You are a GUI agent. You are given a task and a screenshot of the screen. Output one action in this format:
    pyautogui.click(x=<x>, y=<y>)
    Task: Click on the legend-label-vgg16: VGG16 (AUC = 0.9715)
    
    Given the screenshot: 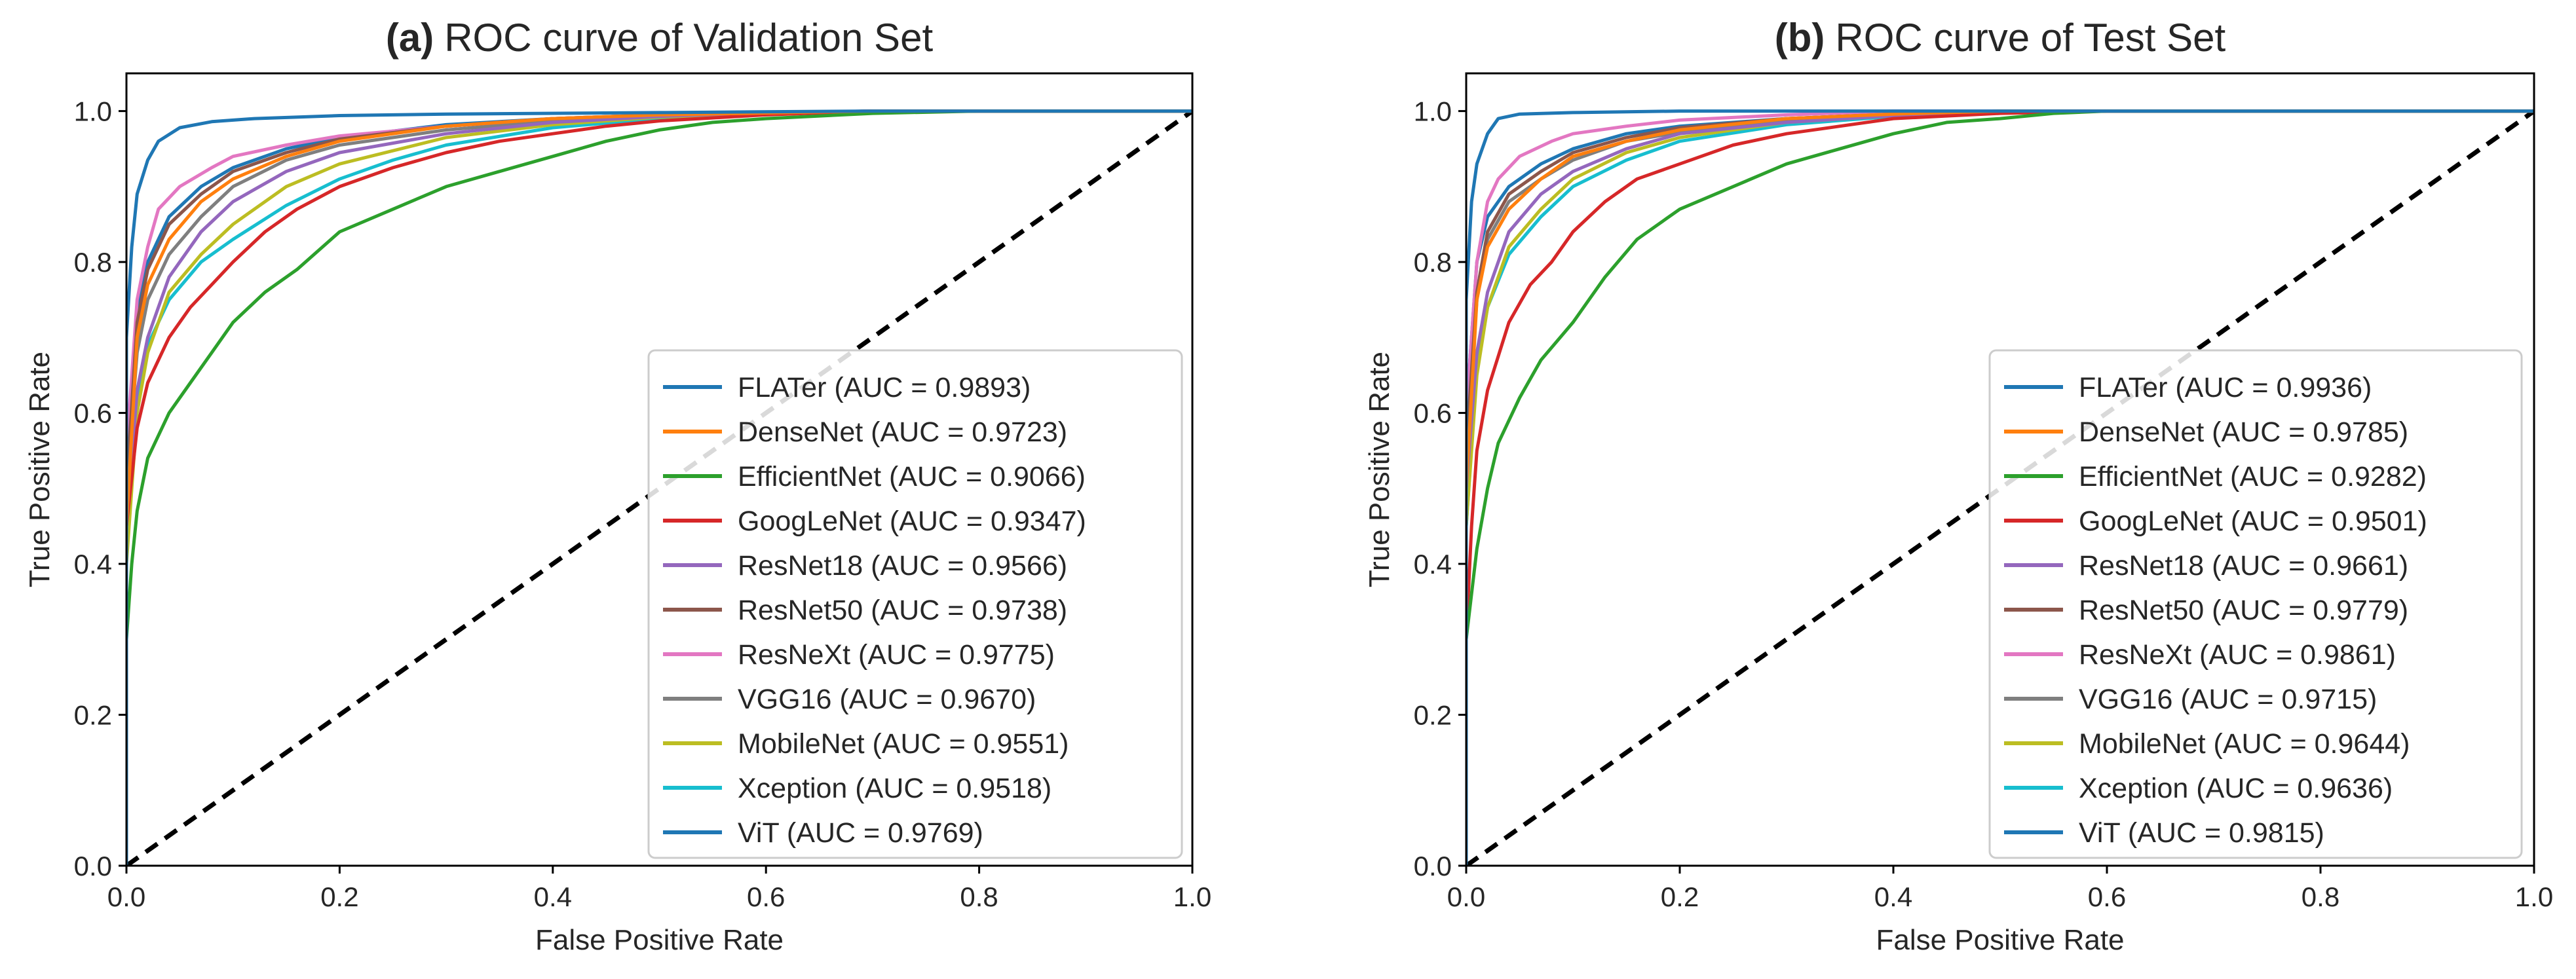 What is the action you would take?
    pyautogui.click(x=2228, y=699)
    